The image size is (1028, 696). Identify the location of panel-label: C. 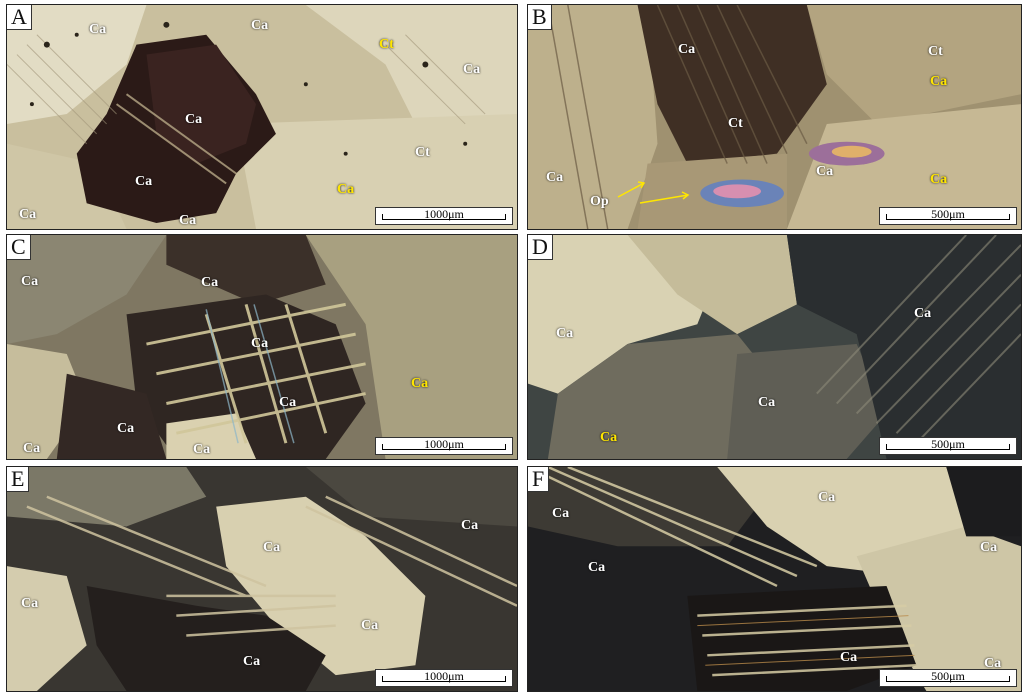
(19, 247).